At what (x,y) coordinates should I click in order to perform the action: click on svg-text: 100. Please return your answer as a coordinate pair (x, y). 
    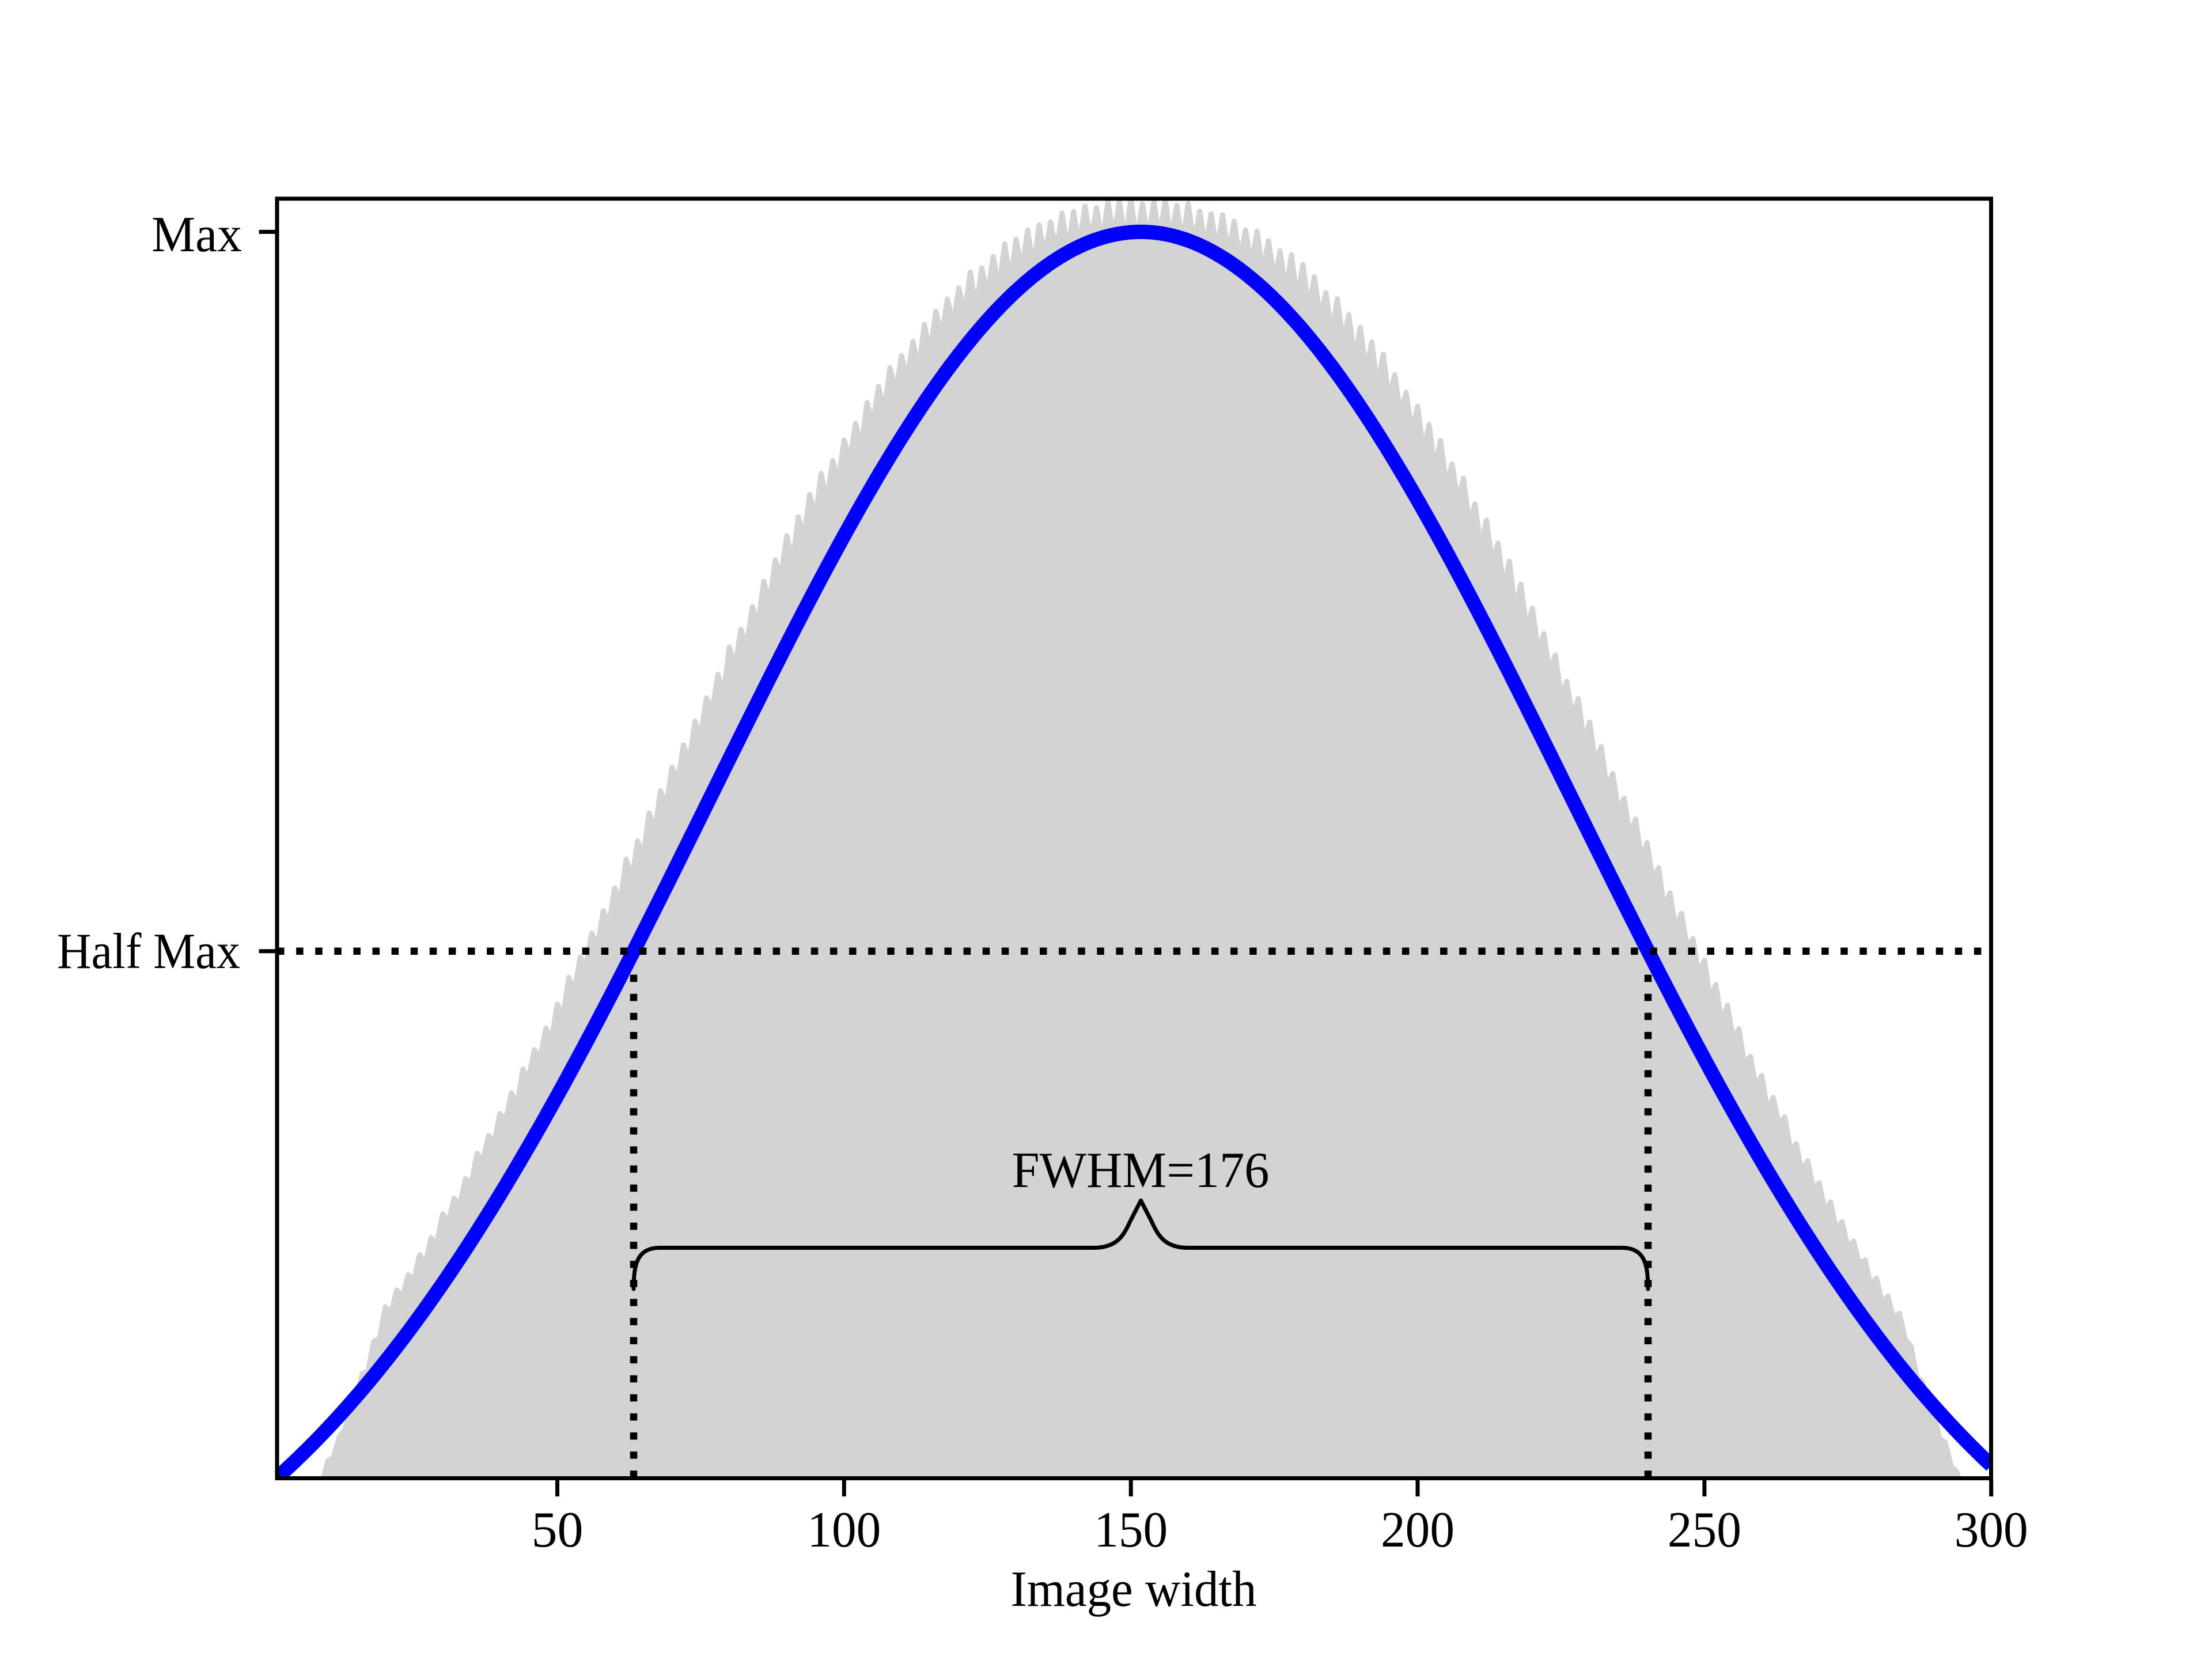
    Looking at the image, I should click on (844, 1530).